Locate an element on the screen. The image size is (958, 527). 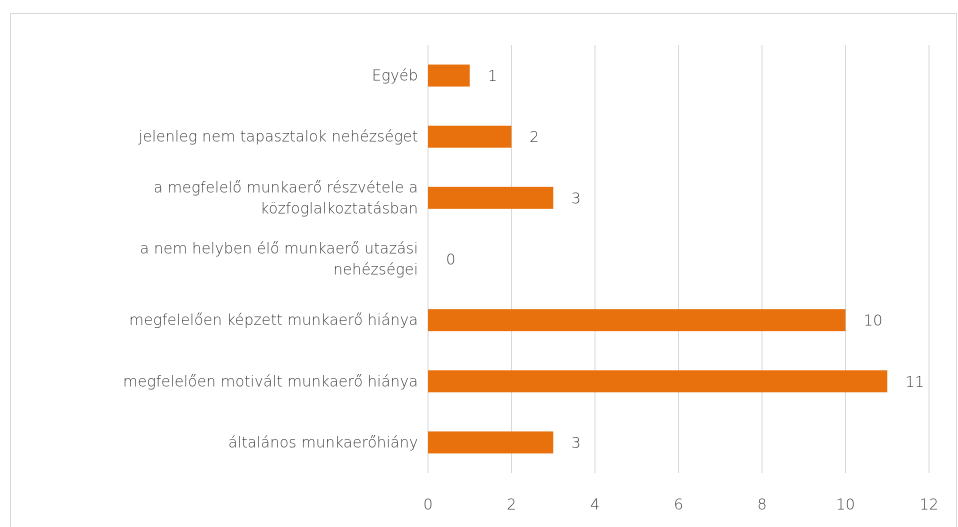
x-tick-label: 0 is located at coordinates (428, 505).